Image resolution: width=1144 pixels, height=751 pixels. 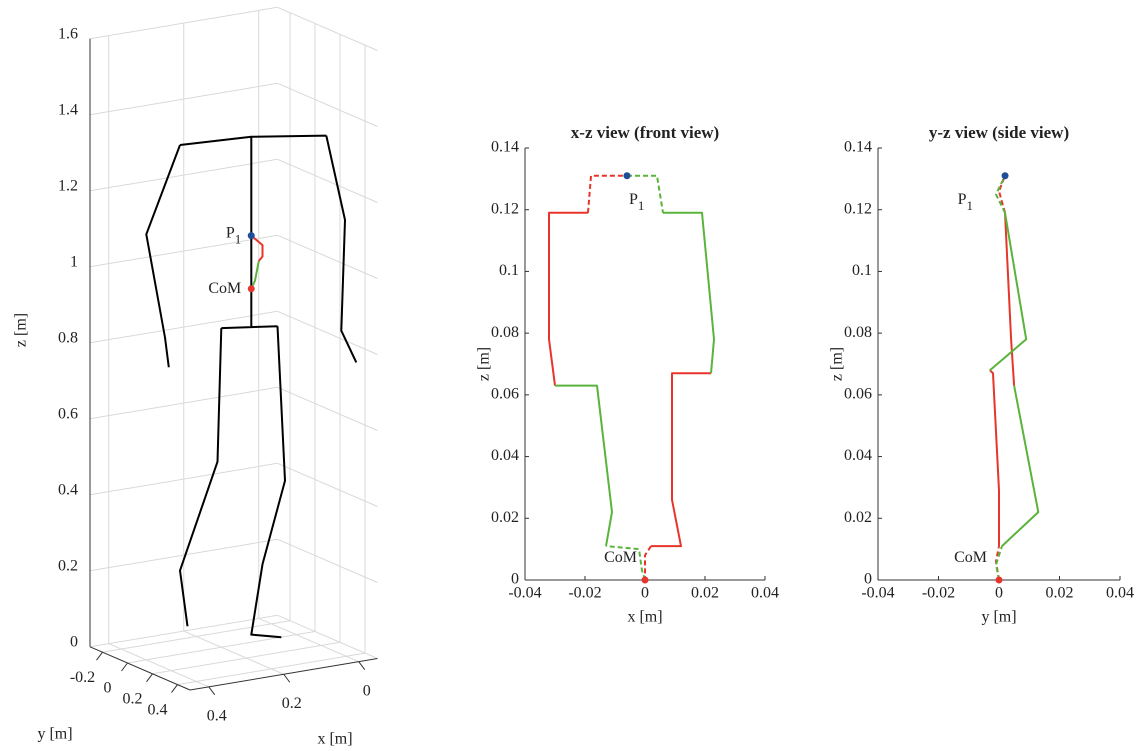 I want to click on z-tick-label: 1.2, so click(x=68, y=185).